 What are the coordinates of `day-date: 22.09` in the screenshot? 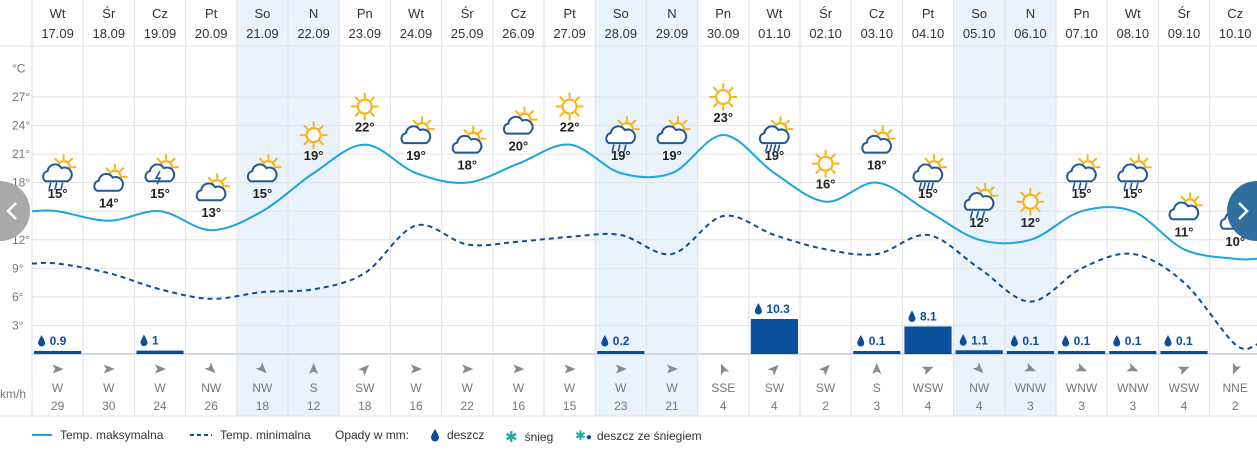 It's located at (313, 33).